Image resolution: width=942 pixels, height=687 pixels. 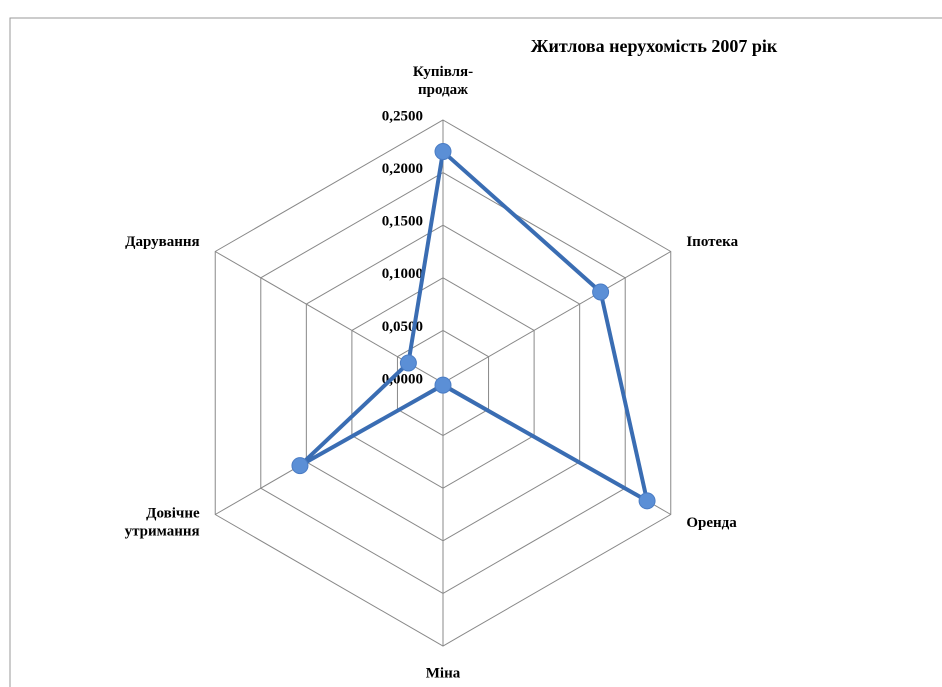 What do you see at coordinates (557, 317) in the screenshot?
I see `axis-spoke` at bounding box center [557, 317].